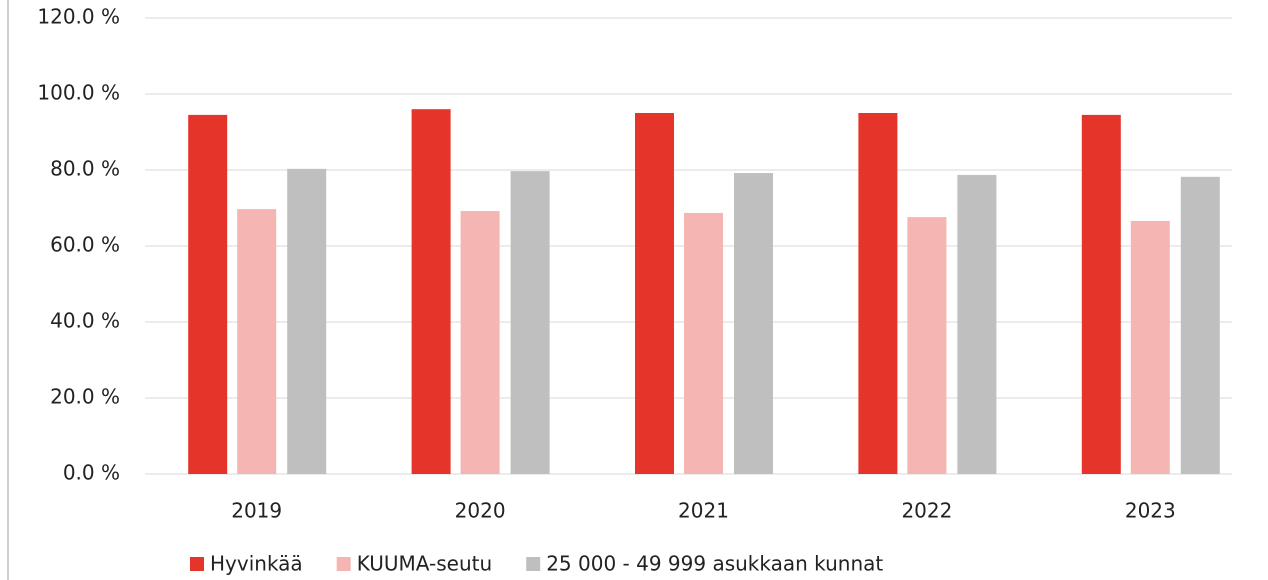  What do you see at coordinates (85, 245) in the screenshot?
I see `y-tick-label: 60.0 %` at bounding box center [85, 245].